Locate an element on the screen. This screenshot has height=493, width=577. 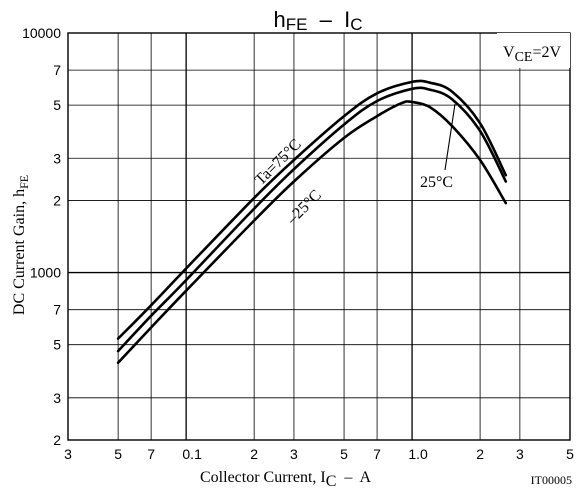
y-axis-title: DC Current Gain, hFE is located at coordinates (21, 245).